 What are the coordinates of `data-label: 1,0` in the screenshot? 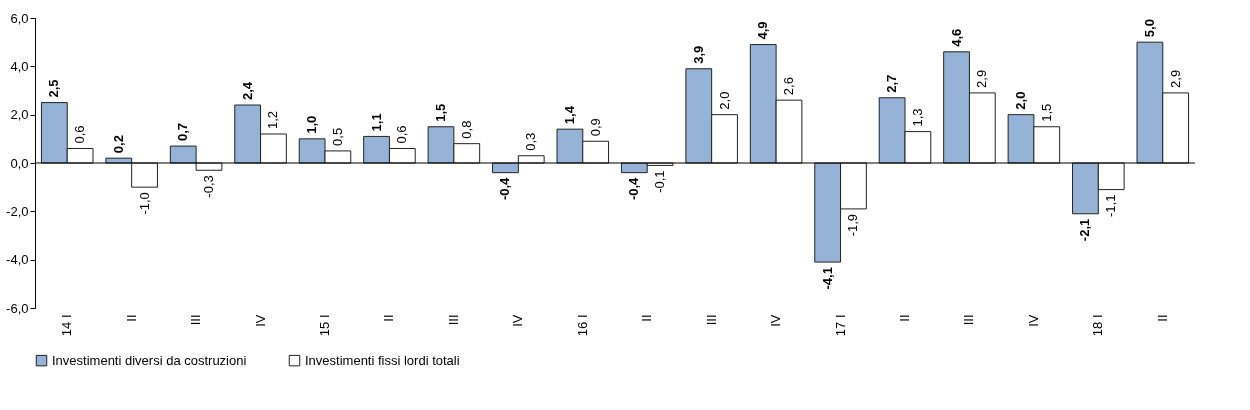 It's located at (312, 124).